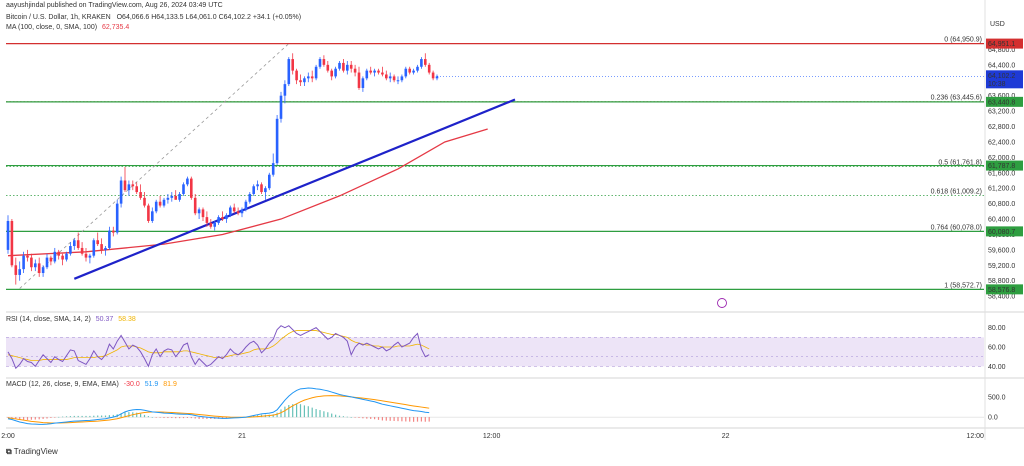 This screenshot has height=466, width=1024. What do you see at coordinates (1001, 189) in the screenshot?
I see `price-tick-label: 61,200.0` at bounding box center [1001, 189].